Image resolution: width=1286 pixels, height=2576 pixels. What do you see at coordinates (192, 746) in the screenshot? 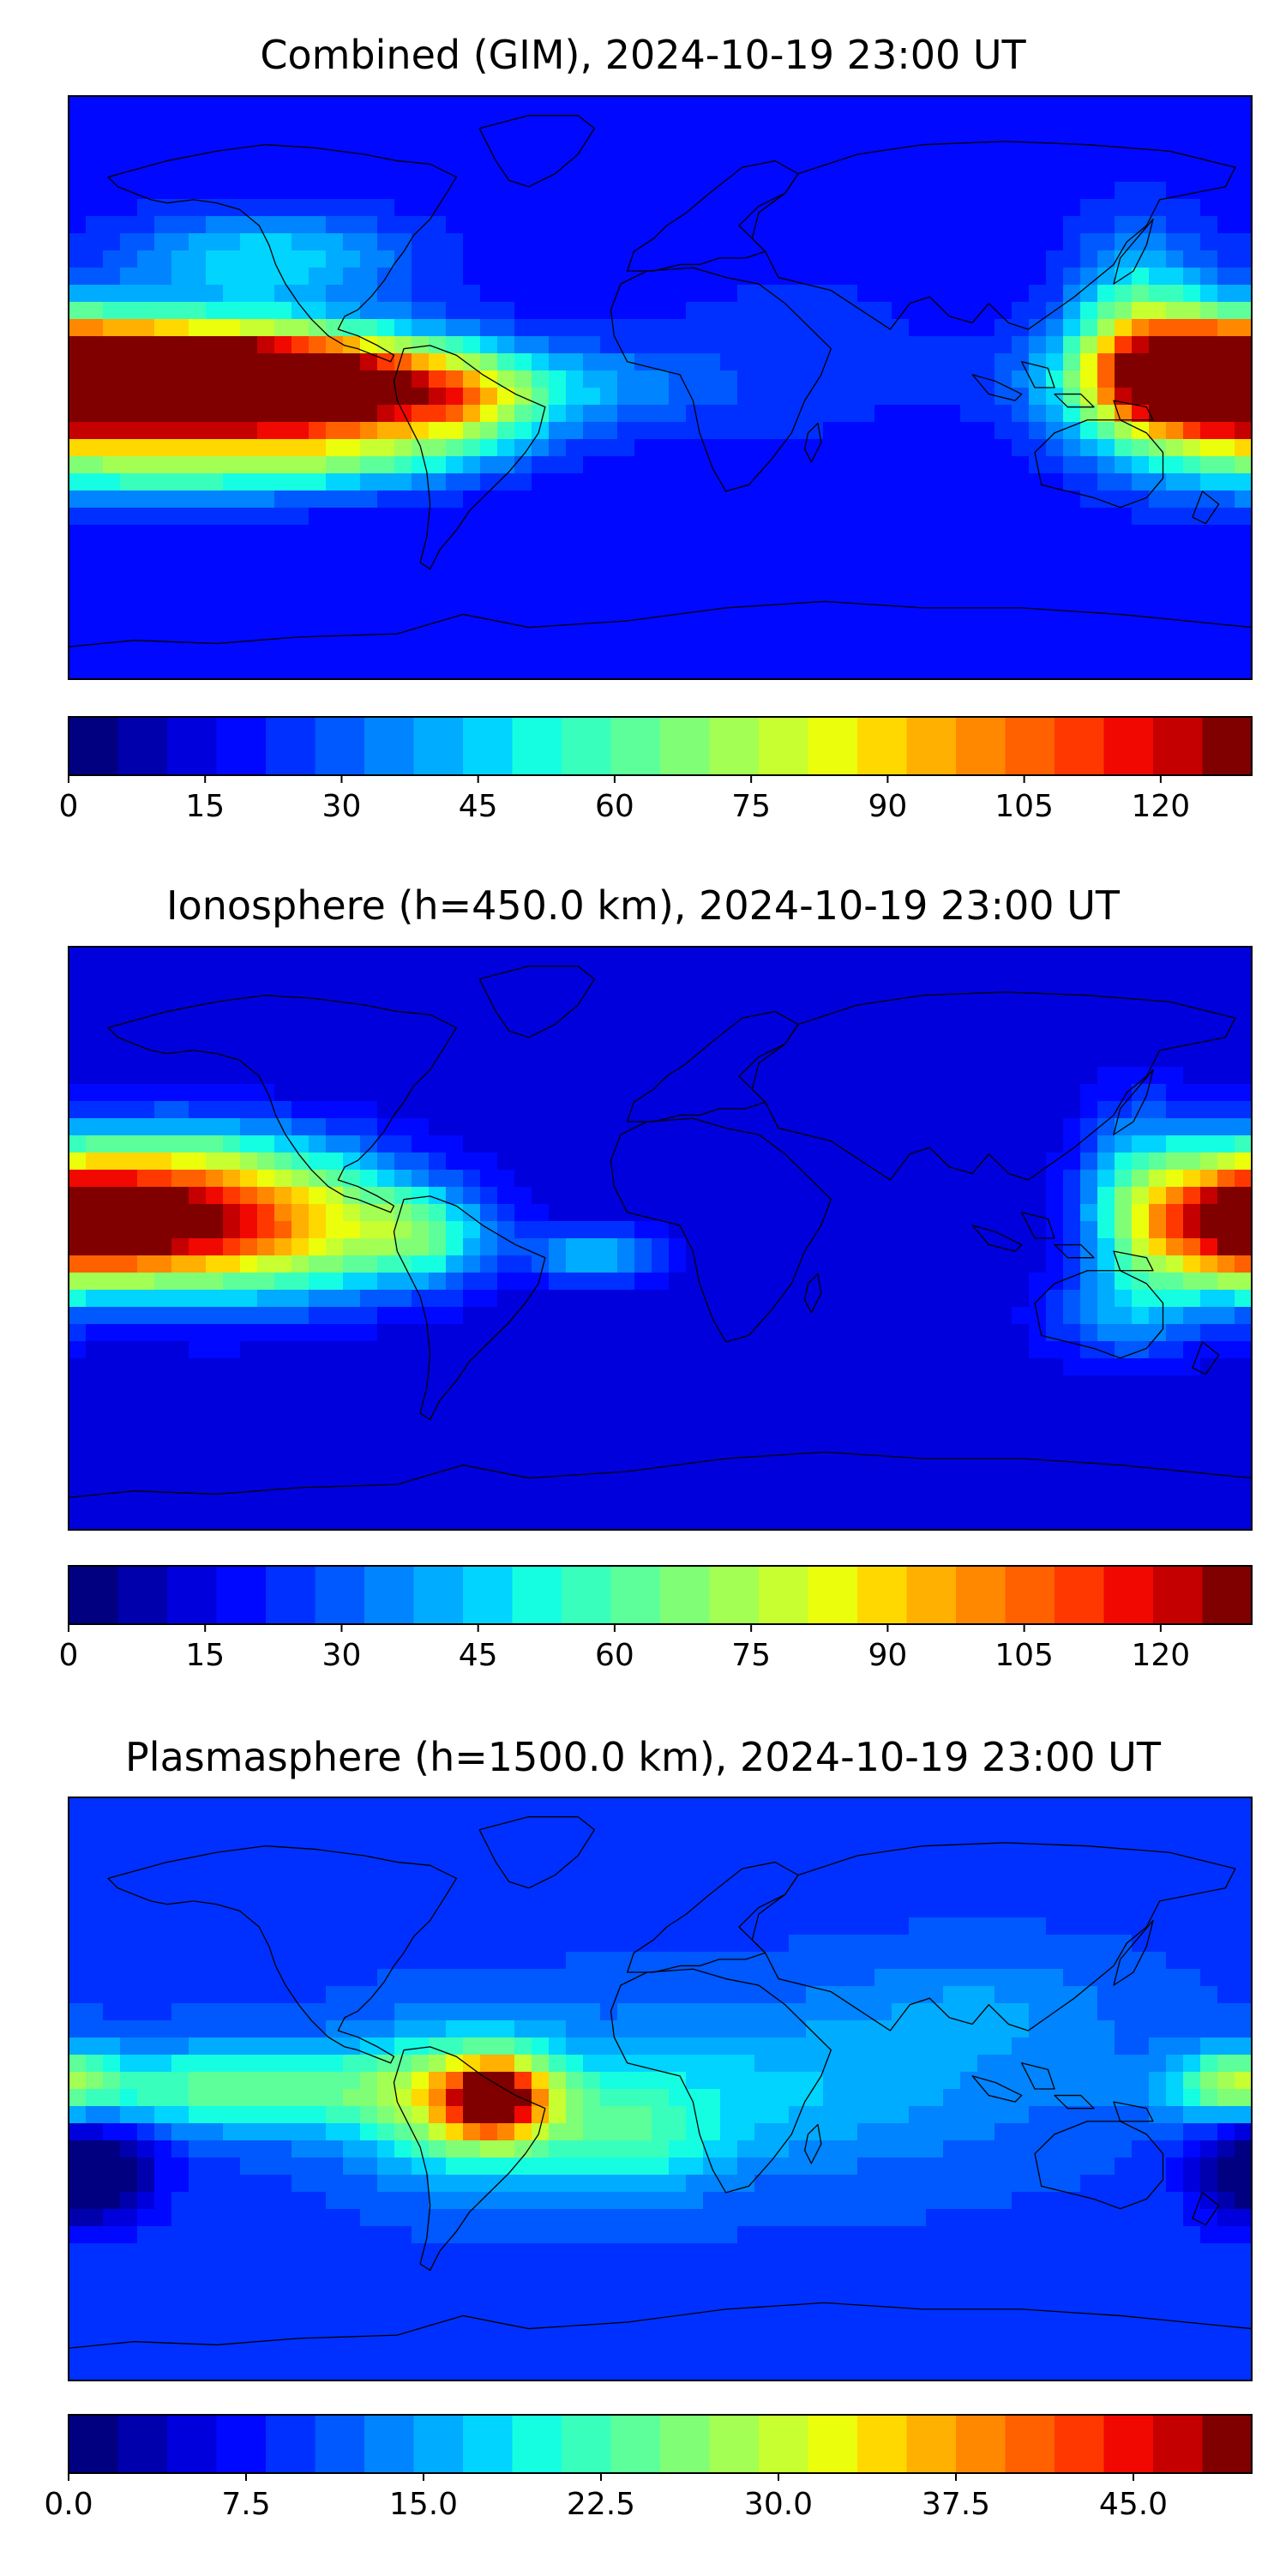
I see `colorbar-swatch` at bounding box center [192, 746].